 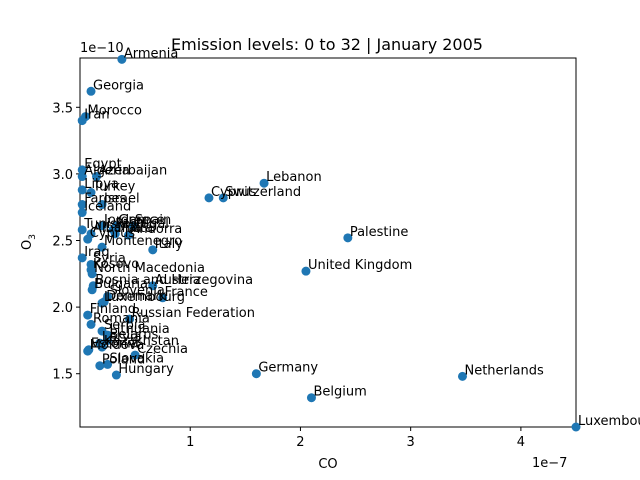 What do you see at coordinates (115, 111) in the screenshot?
I see `data-point-label: Morocco` at bounding box center [115, 111].